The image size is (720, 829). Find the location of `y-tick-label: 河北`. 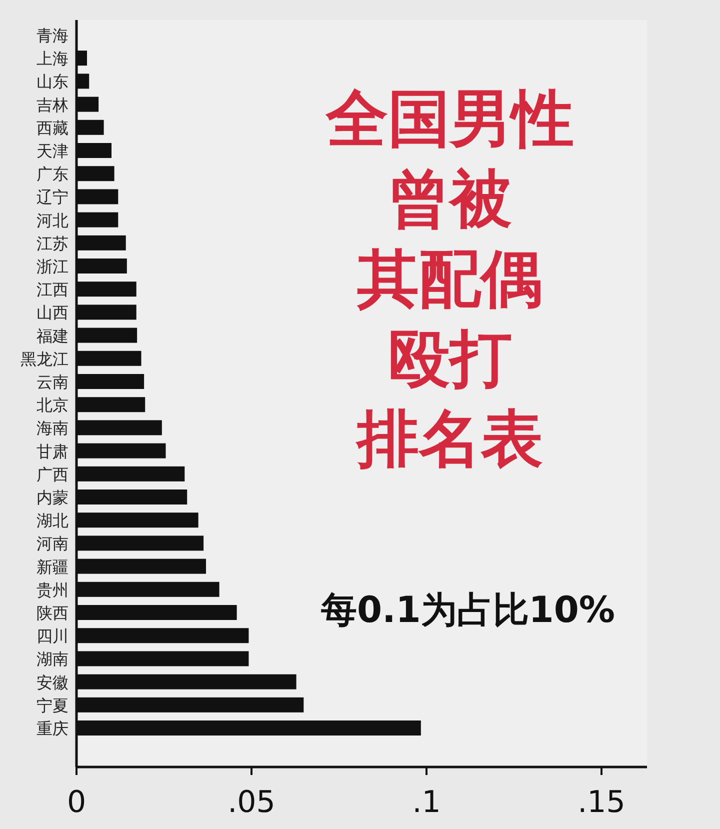

y-tick-label: 河北 is located at coordinates (52, 220).